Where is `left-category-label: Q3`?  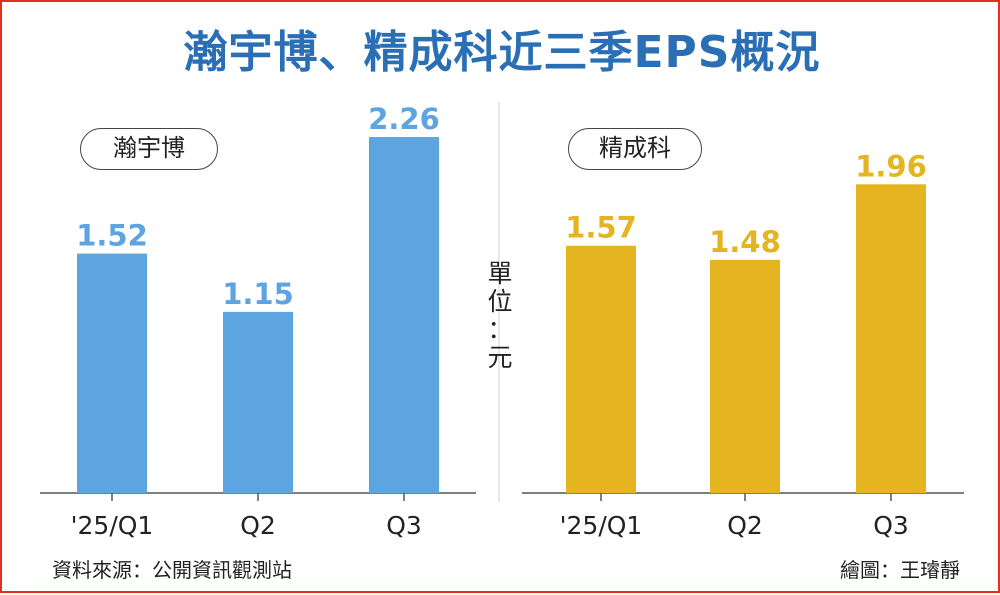 left-category-label: Q3 is located at coordinates (404, 525).